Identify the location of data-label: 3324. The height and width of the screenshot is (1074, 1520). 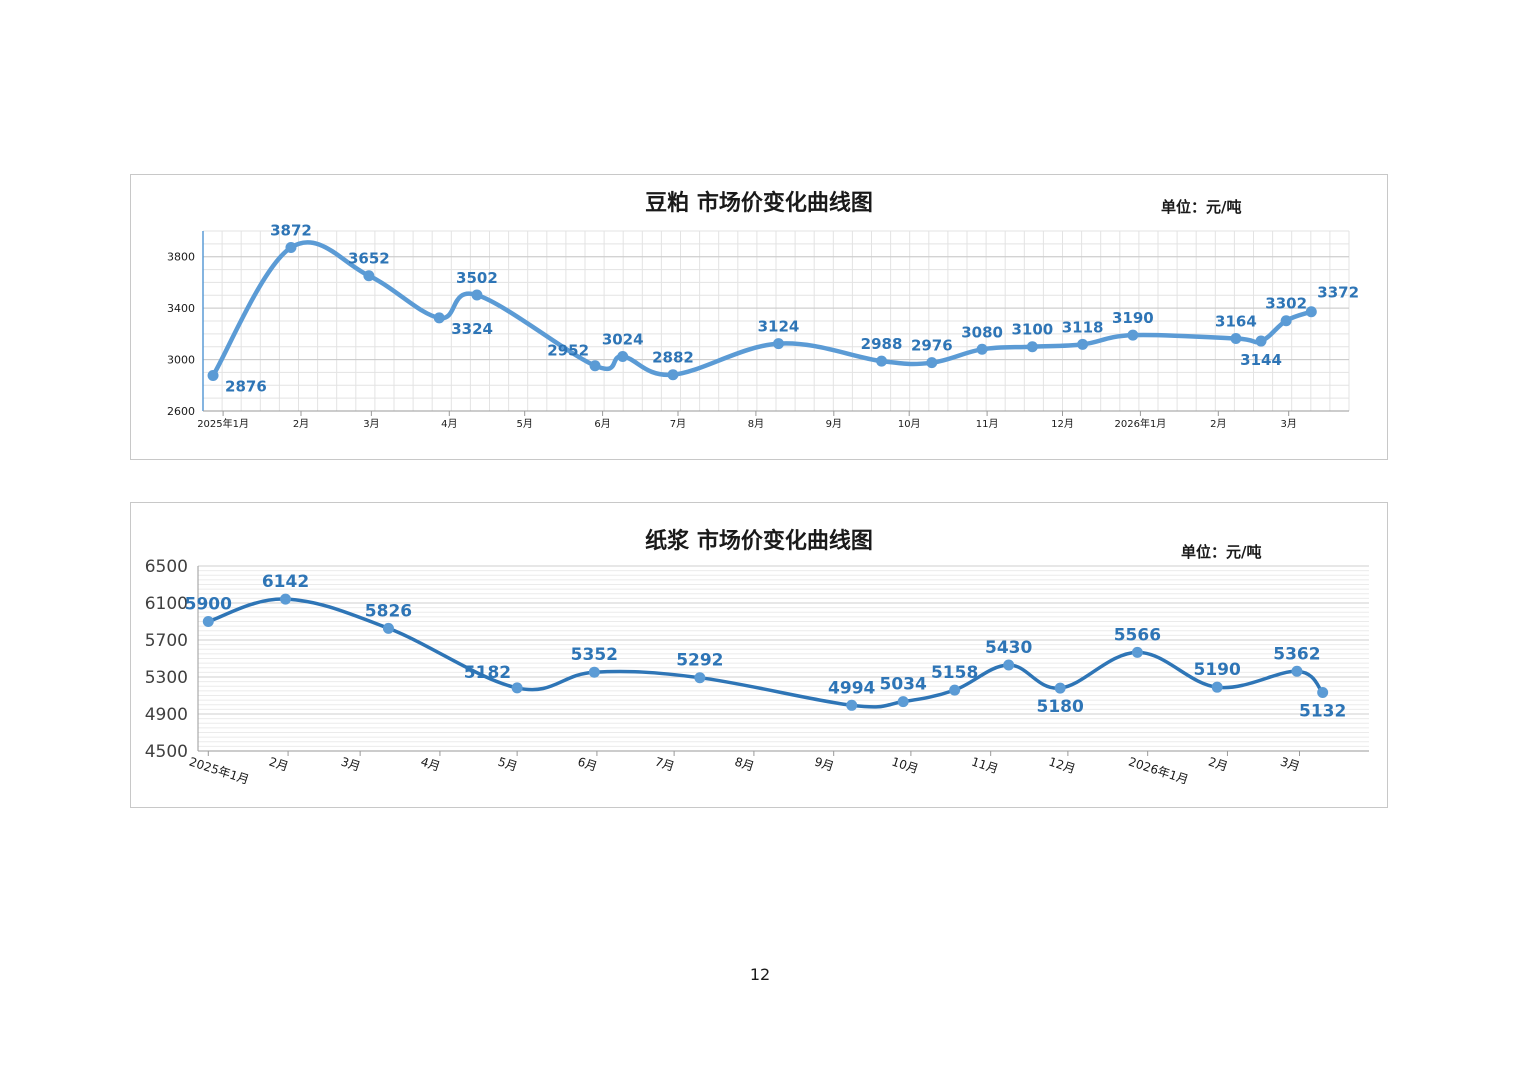
(472, 329).